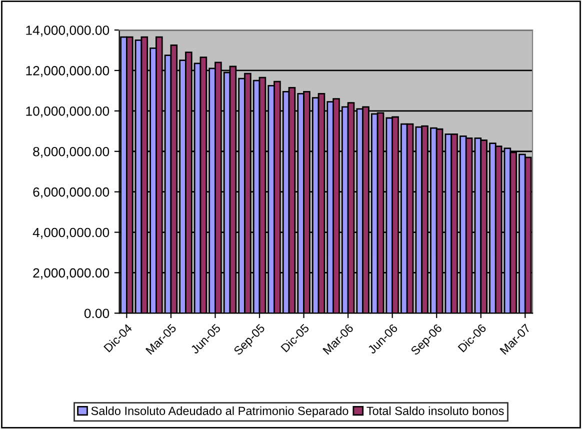 The width and height of the screenshot is (582, 429). Describe the element at coordinates (68, 31) in the screenshot. I see `y-tick-label: 14,000,000.00` at that location.